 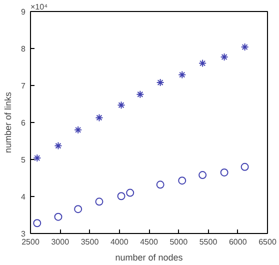 I want to click on y-tick-label: 5, so click(x=23, y=160).